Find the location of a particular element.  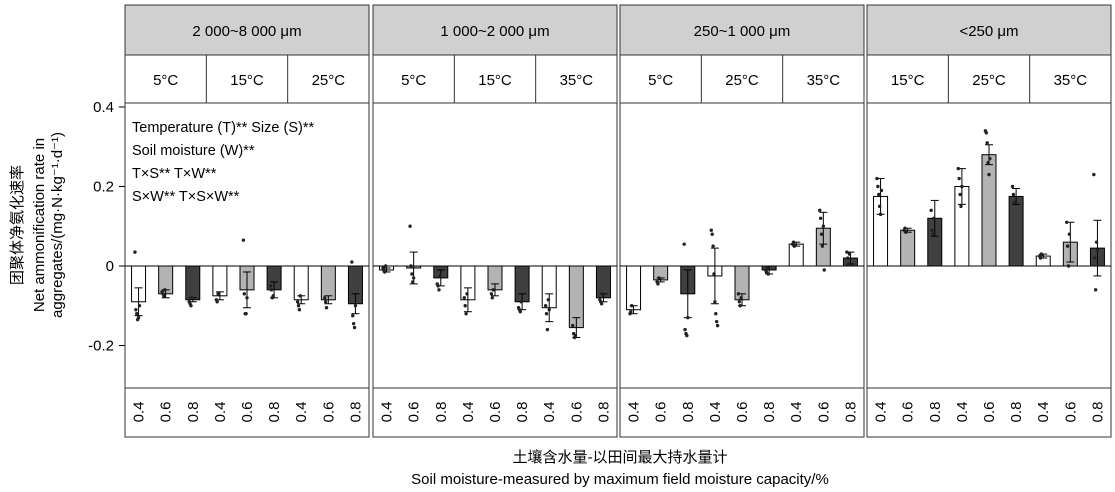

temperature-label: 15°C is located at coordinates (495, 80).